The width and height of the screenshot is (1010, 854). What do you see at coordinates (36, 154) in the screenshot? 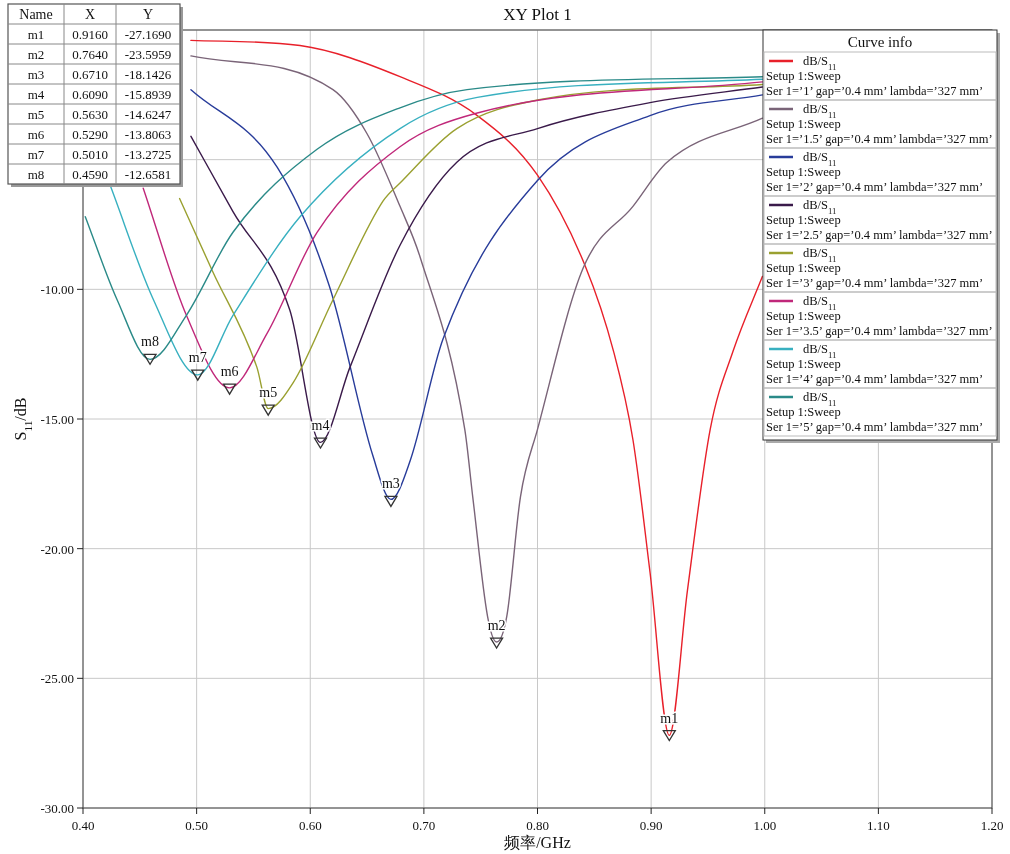
I see `text: m7` at bounding box center [36, 154].